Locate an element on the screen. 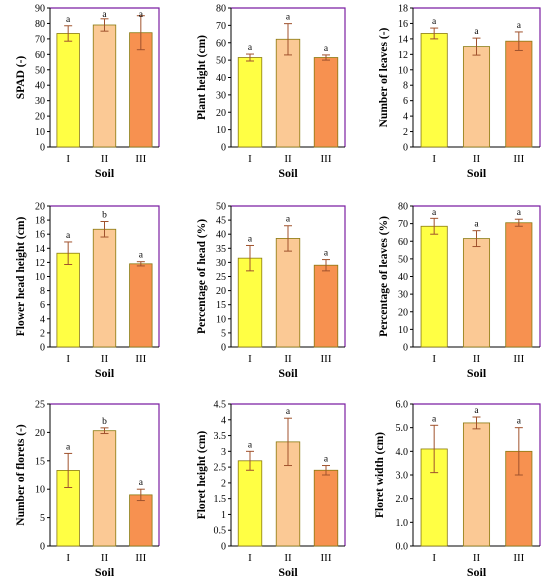 The width and height of the screenshot is (550, 582). y-tick-label: 50 is located at coordinates (40, 70).